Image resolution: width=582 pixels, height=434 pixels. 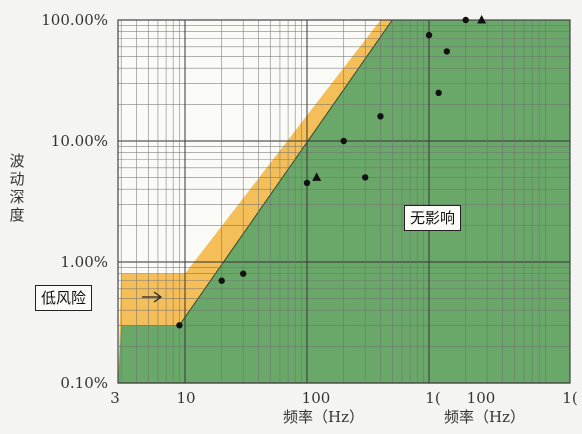 I want to click on x-tick-label: 3, so click(x=115, y=398).